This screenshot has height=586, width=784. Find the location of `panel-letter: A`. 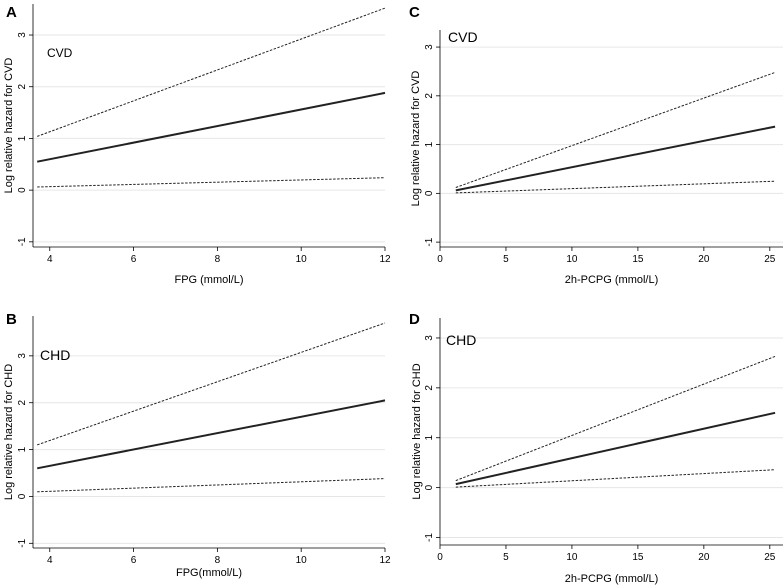

panel-letter: A is located at coordinates (11, 12).